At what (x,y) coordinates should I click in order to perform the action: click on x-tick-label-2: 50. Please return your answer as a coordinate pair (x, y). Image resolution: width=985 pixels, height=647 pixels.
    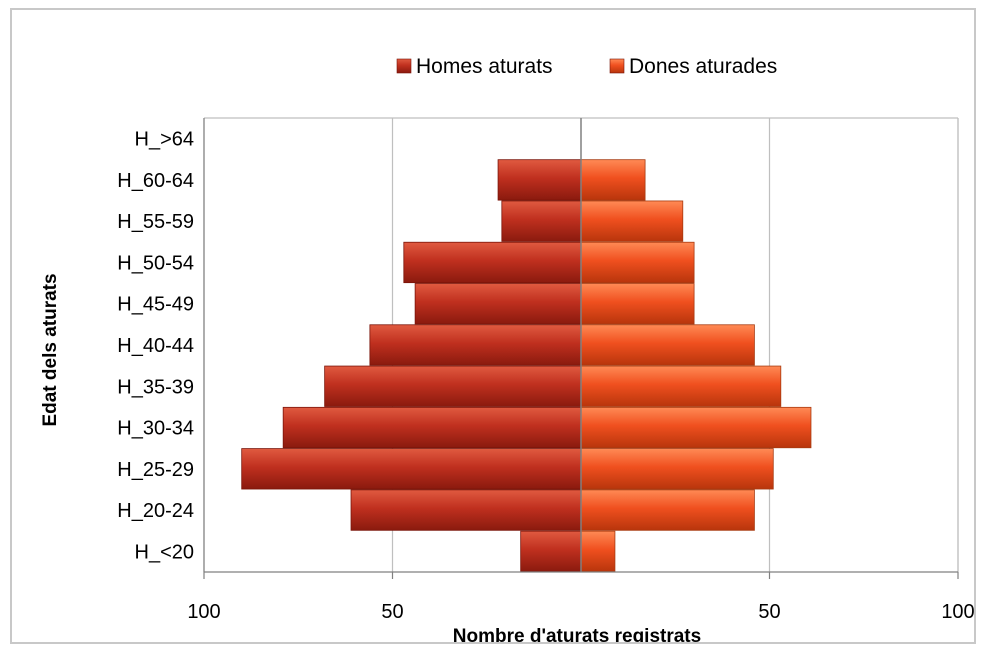
    Looking at the image, I should click on (769, 612).